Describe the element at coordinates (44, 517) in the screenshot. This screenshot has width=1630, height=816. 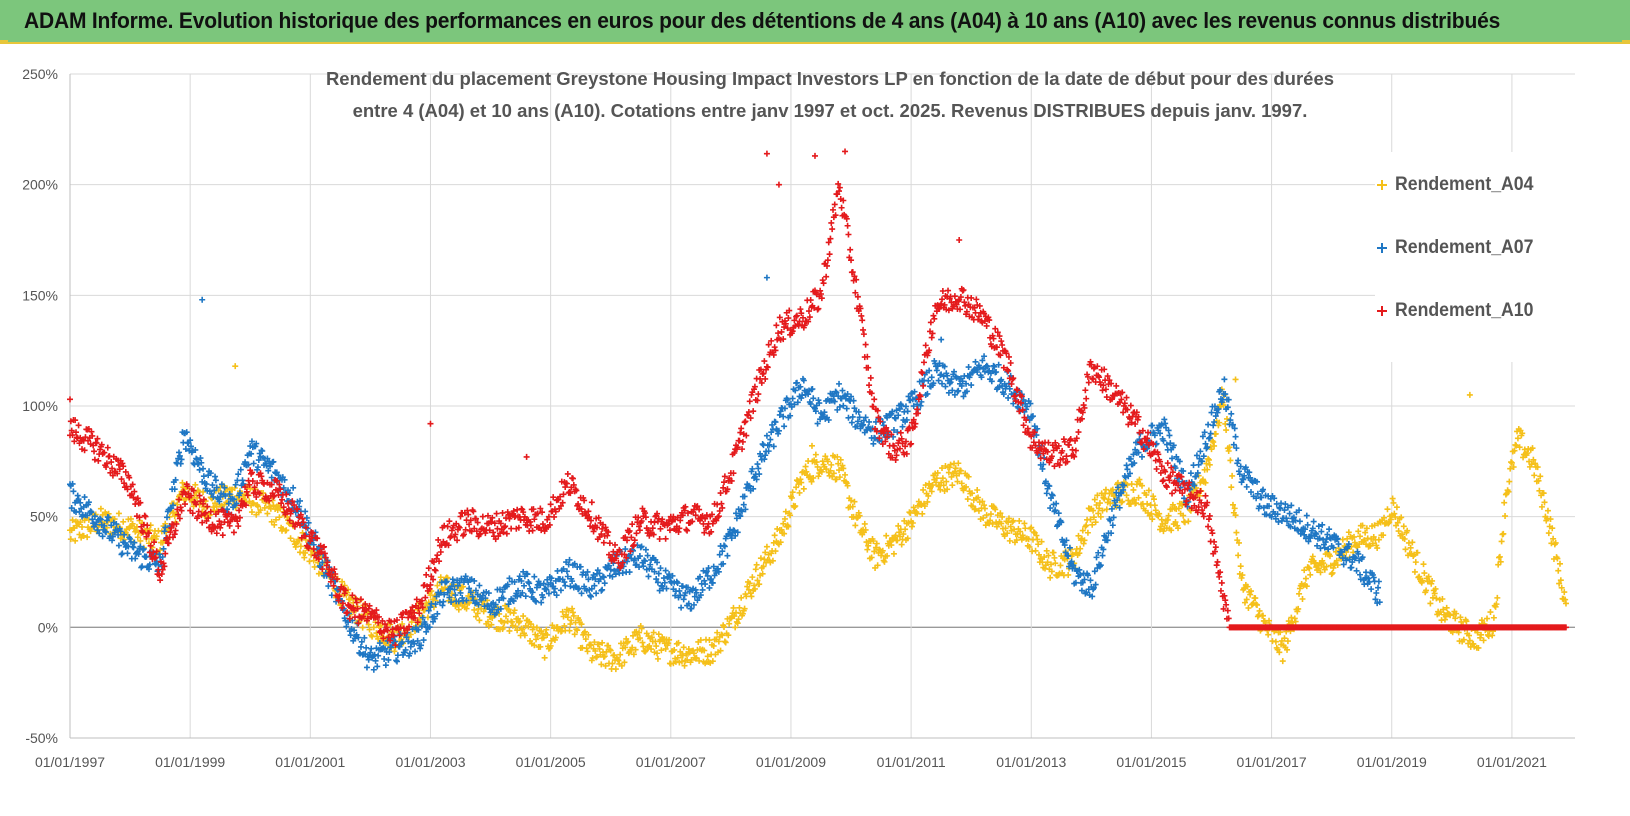
I see `y-tick-label: 50%` at that location.